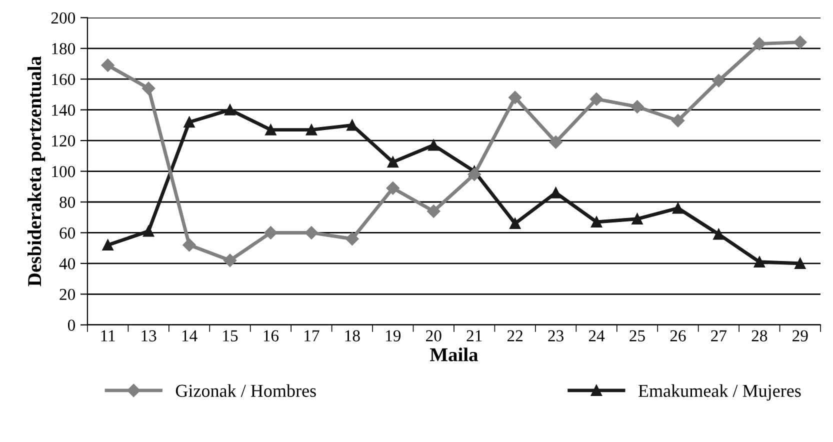  What do you see at coordinates (64, 80) in the screenshot?
I see `y-tick-label: 160` at bounding box center [64, 80].